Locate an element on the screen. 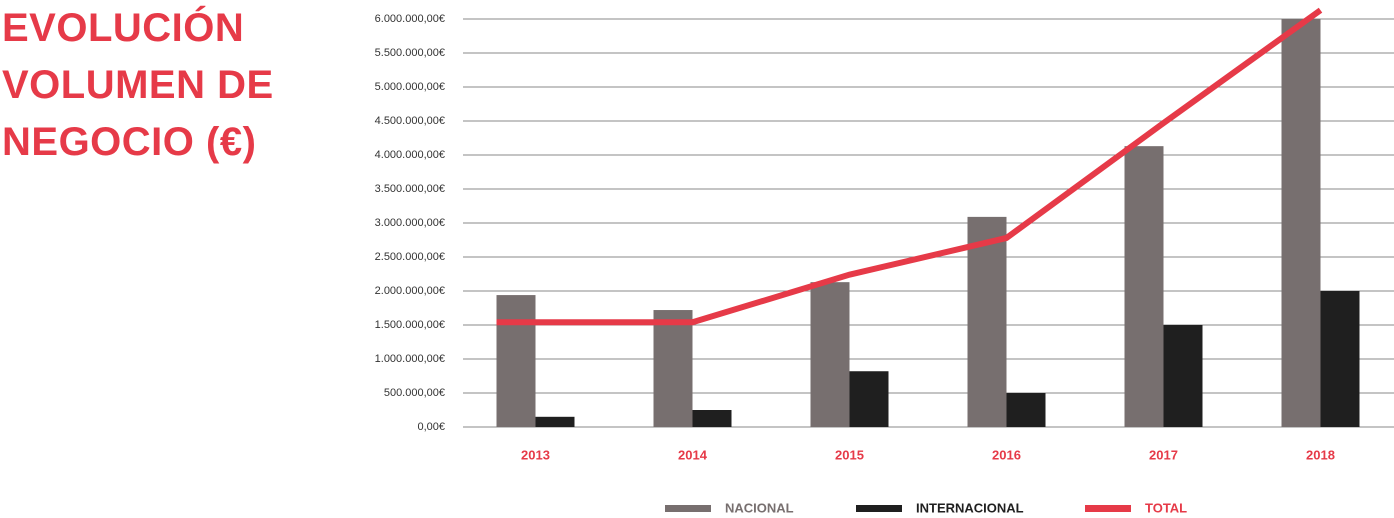 This screenshot has height=518, width=1394. x-tick-label: 2015 is located at coordinates (849, 454).